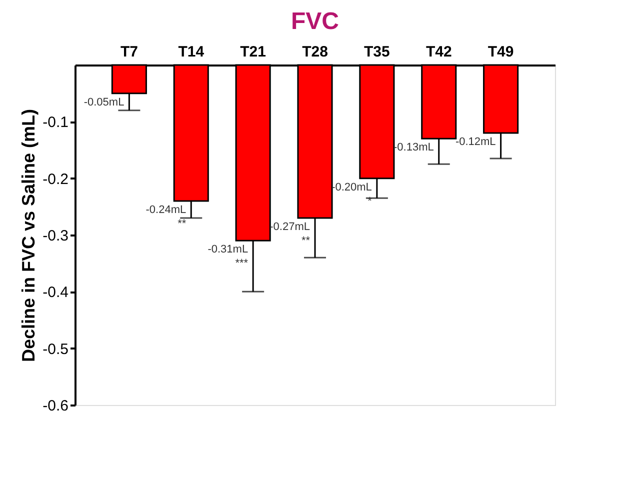  I want to click on x-tick-label: T35, so click(377, 52).